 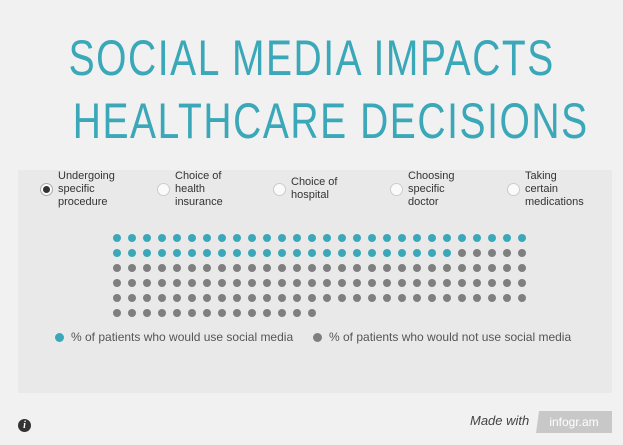 I want to click on option-2: Choice of hospital, so click(x=305, y=189).